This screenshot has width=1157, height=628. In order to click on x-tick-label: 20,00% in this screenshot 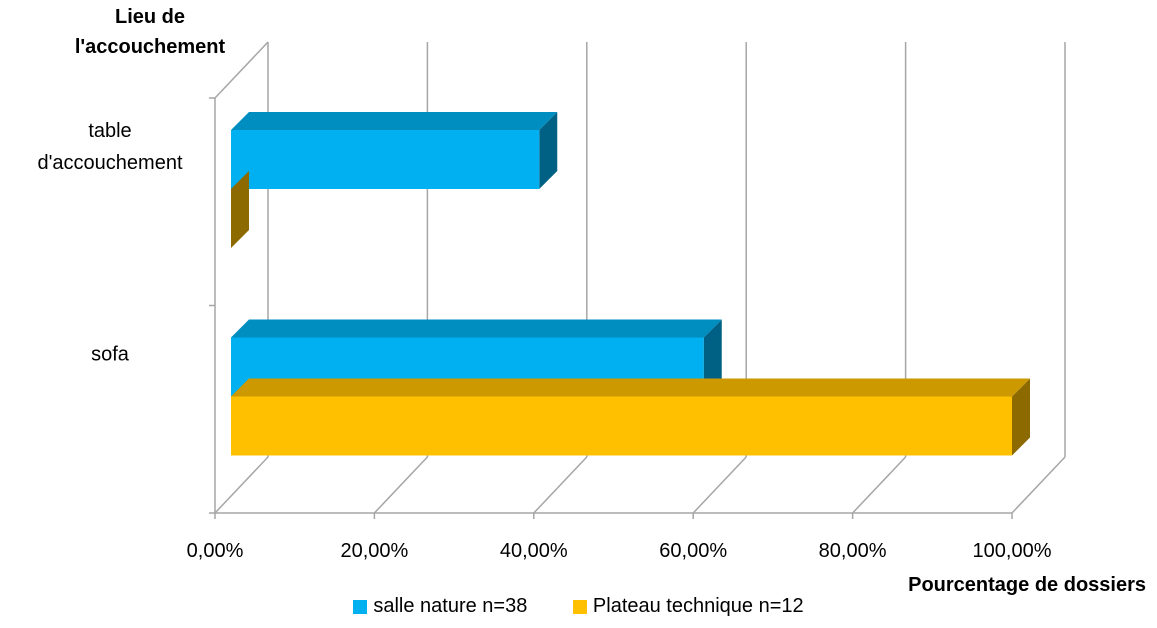, I will do `click(374, 551)`.